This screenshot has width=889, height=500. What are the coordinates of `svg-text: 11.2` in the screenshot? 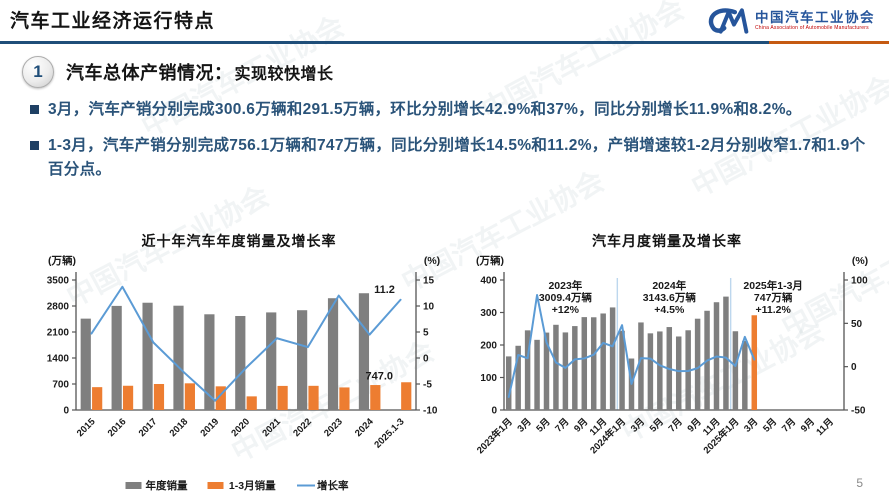 It's located at (384, 290).